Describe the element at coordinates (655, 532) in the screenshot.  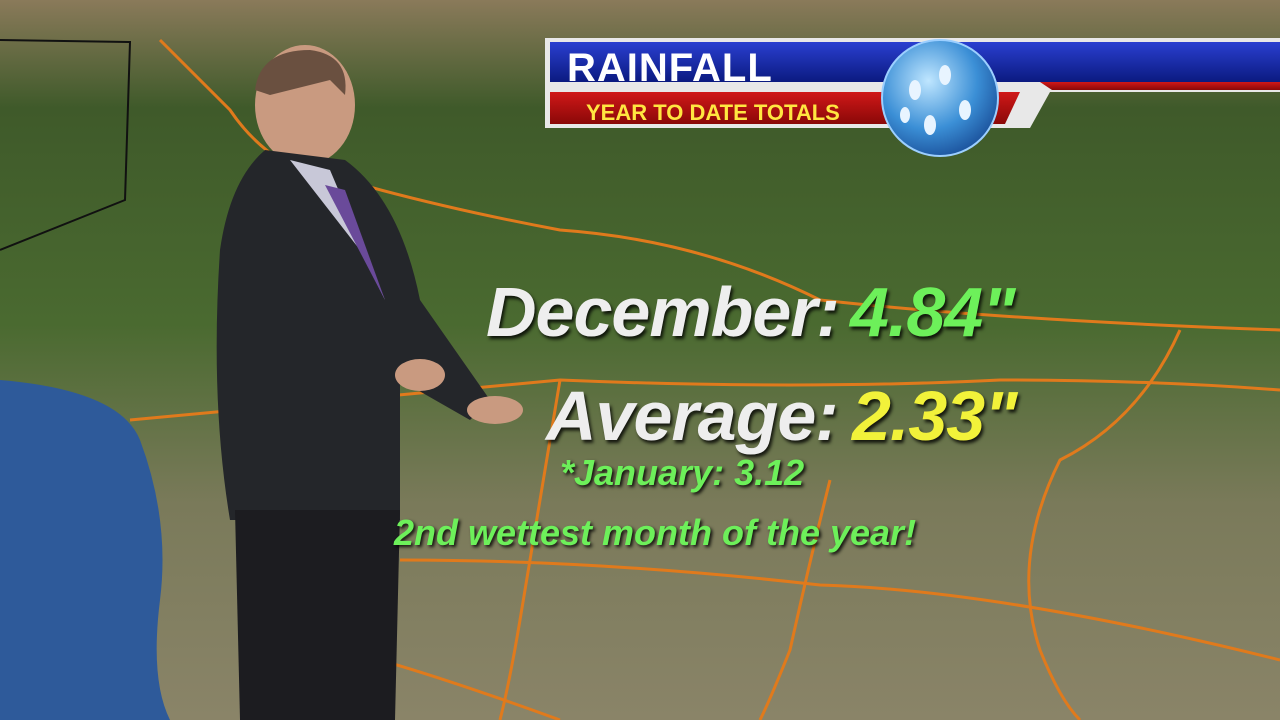
I see `note: 2nd wettest month of the year!` at that location.